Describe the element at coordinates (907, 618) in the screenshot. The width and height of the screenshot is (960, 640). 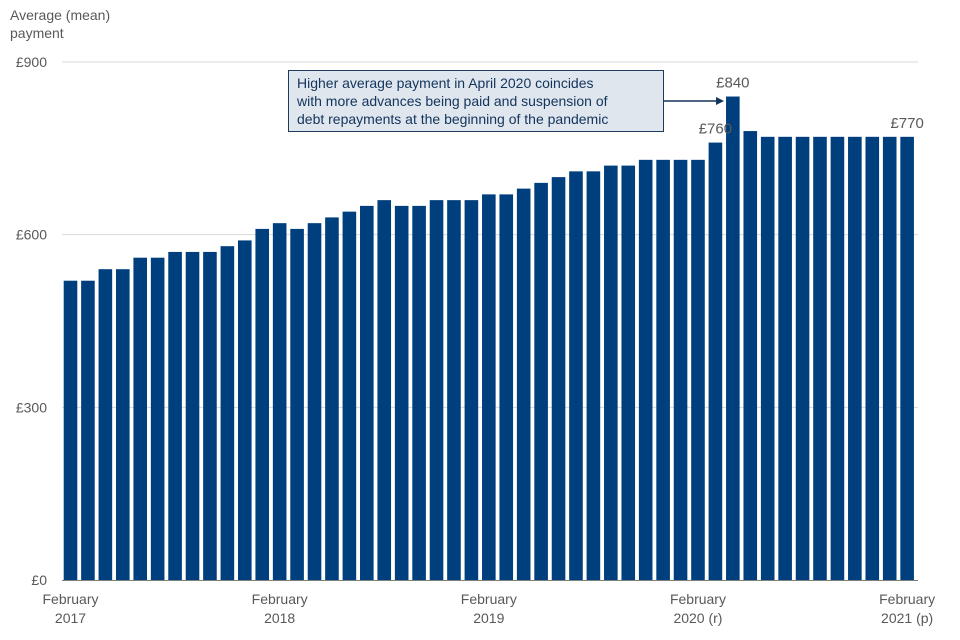
I see `x-tick-label: 2021 (p)` at that location.